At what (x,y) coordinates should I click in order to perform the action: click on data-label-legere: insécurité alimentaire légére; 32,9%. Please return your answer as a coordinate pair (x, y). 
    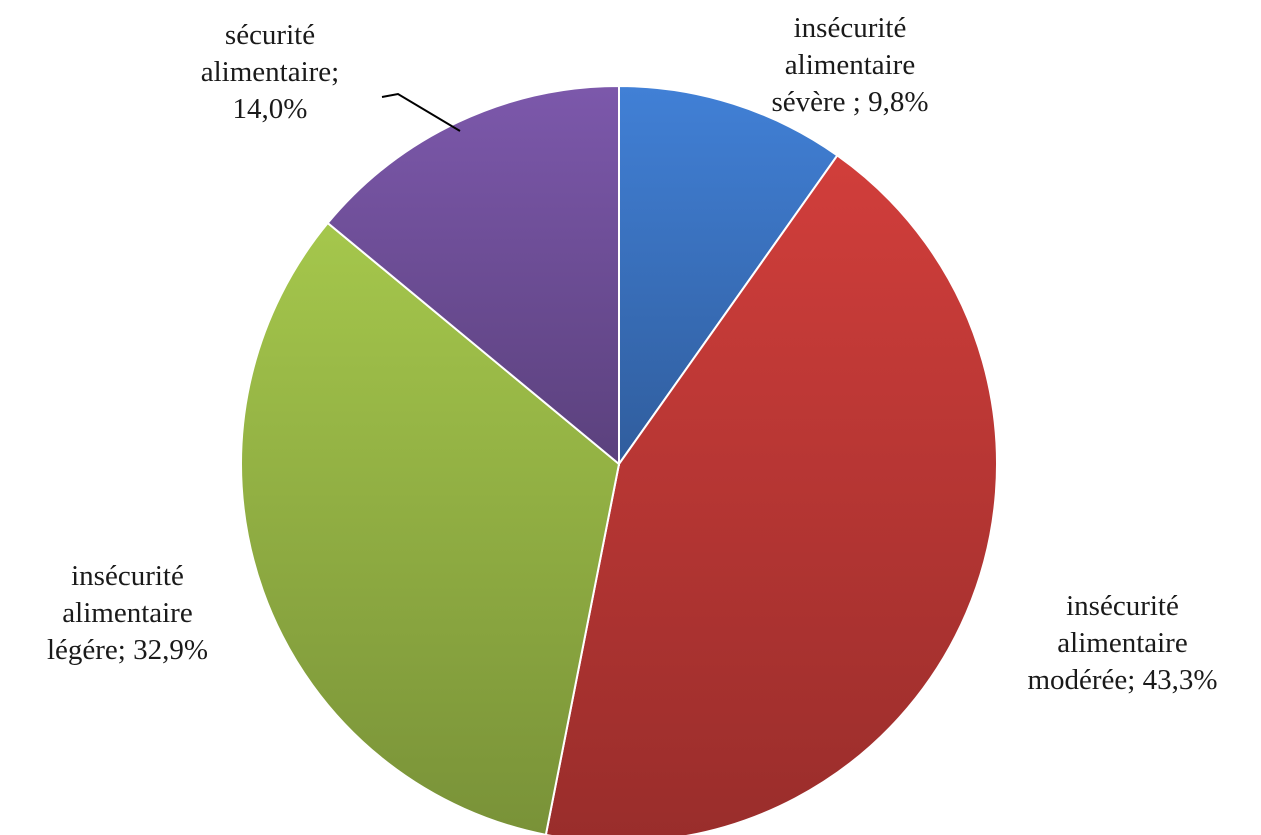
    Looking at the image, I should click on (127, 613).